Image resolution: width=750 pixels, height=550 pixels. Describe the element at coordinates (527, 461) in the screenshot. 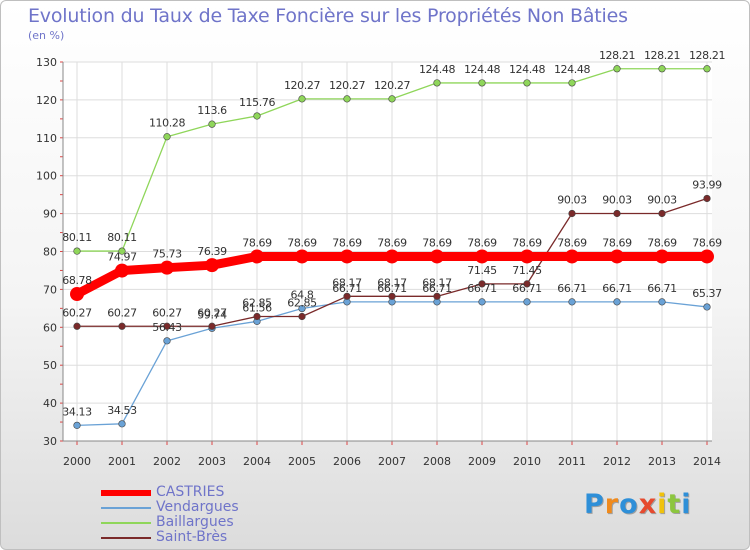

I see `x-tick-label: 2010` at that location.